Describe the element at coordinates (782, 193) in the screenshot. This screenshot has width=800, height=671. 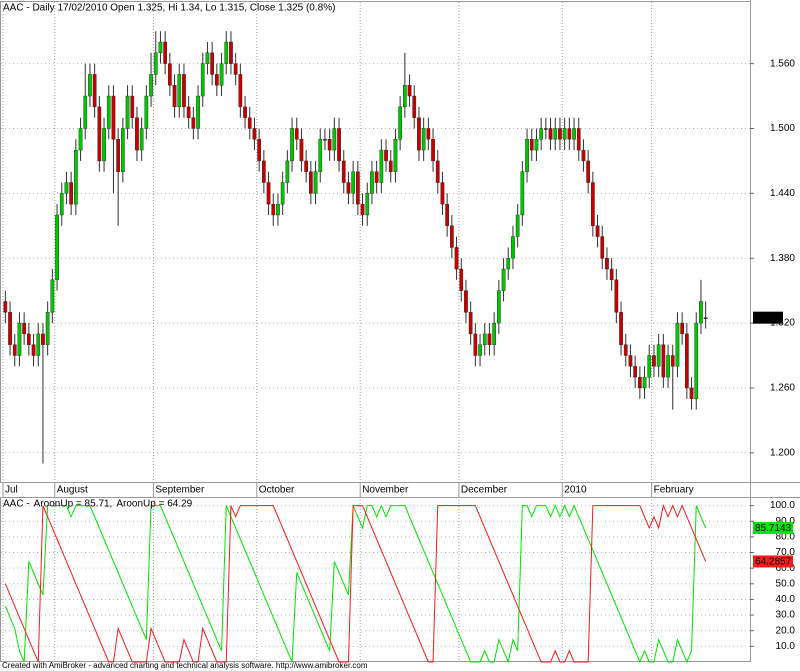
I see `y-tick-label: 1.440` at that location.